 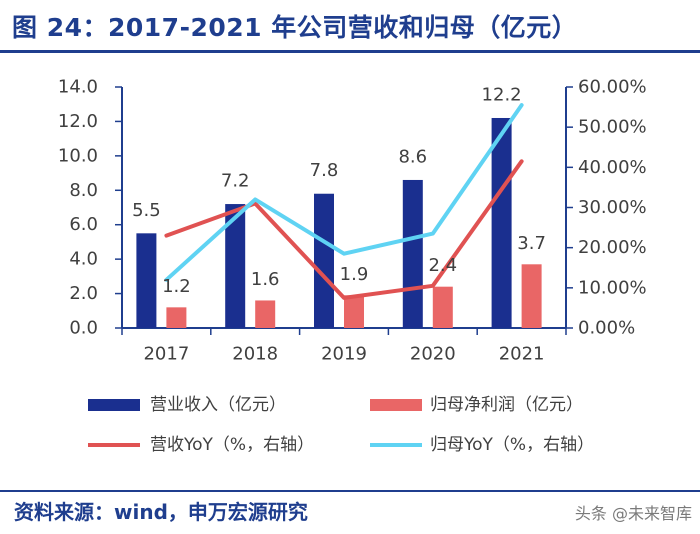 What do you see at coordinates (161, 512) in the screenshot?
I see `source-note: 资料来源：wind，申万宏源研究` at bounding box center [161, 512].